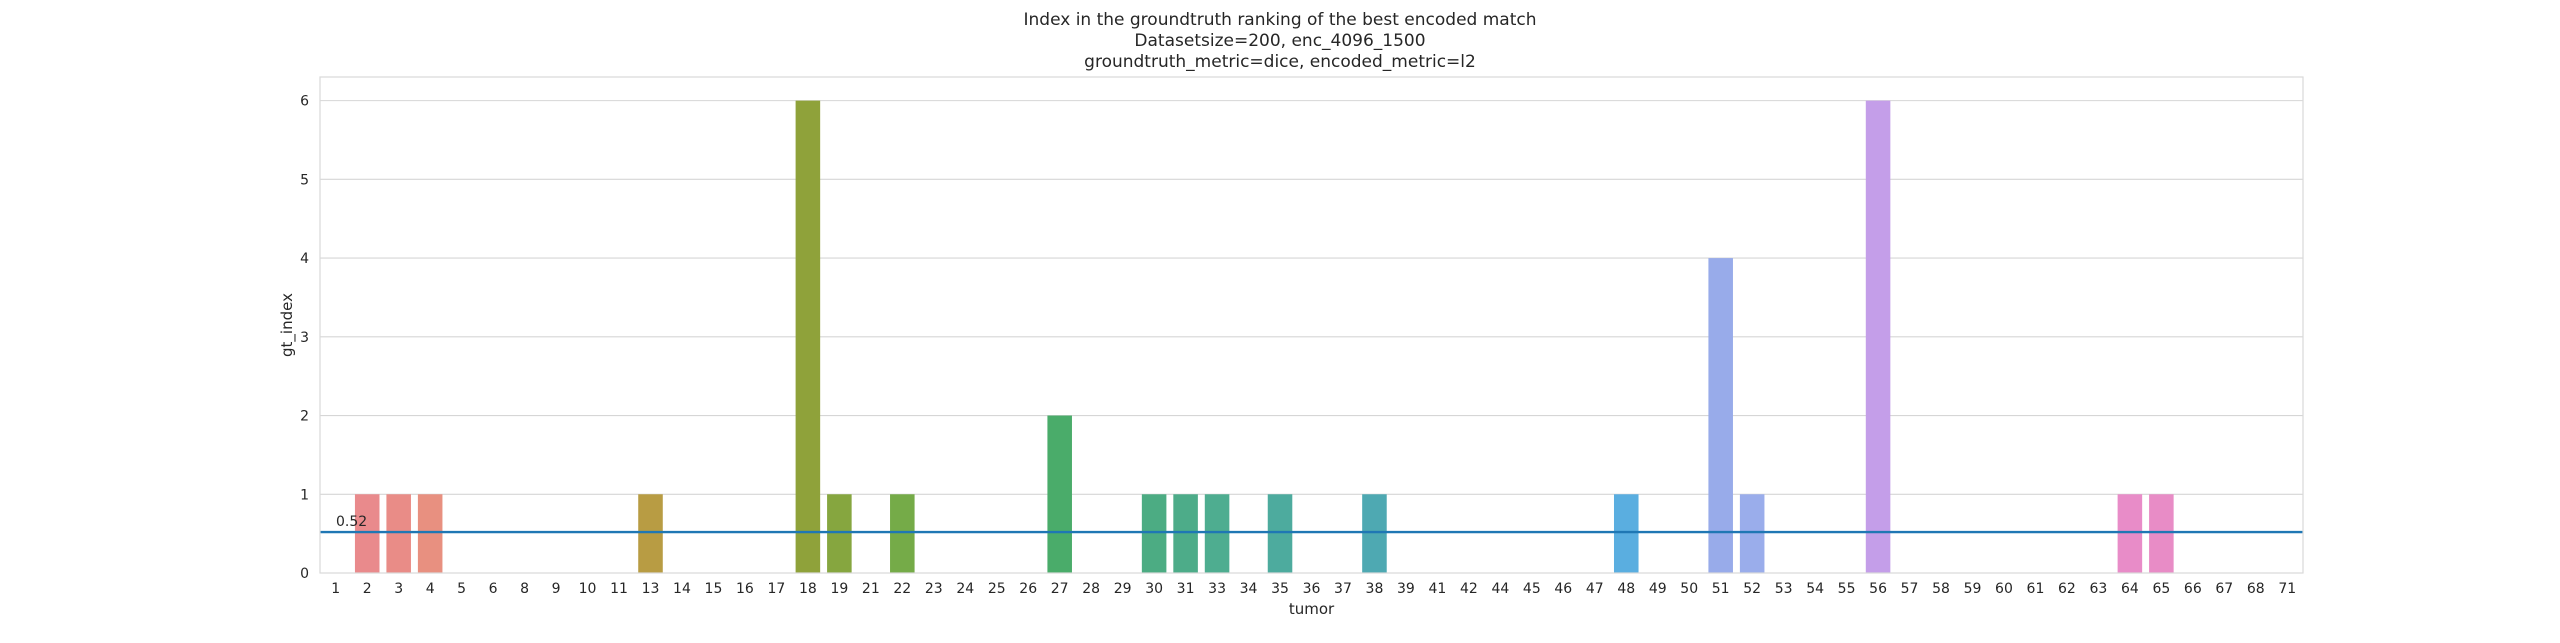  What do you see at coordinates (398, 589) in the screenshot?
I see `x-tick-label: 3` at bounding box center [398, 589].